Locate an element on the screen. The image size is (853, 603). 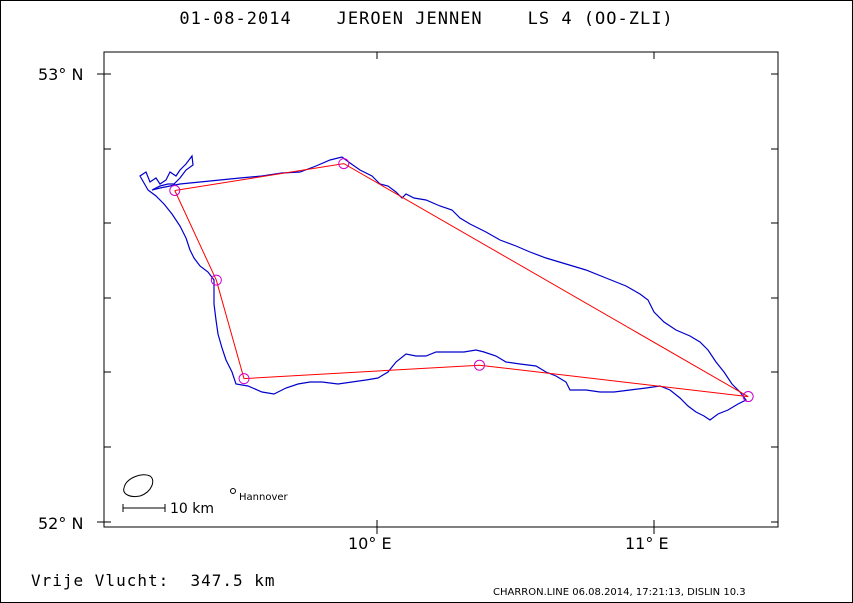
lon-label-11: 11° E is located at coordinates (647, 543).